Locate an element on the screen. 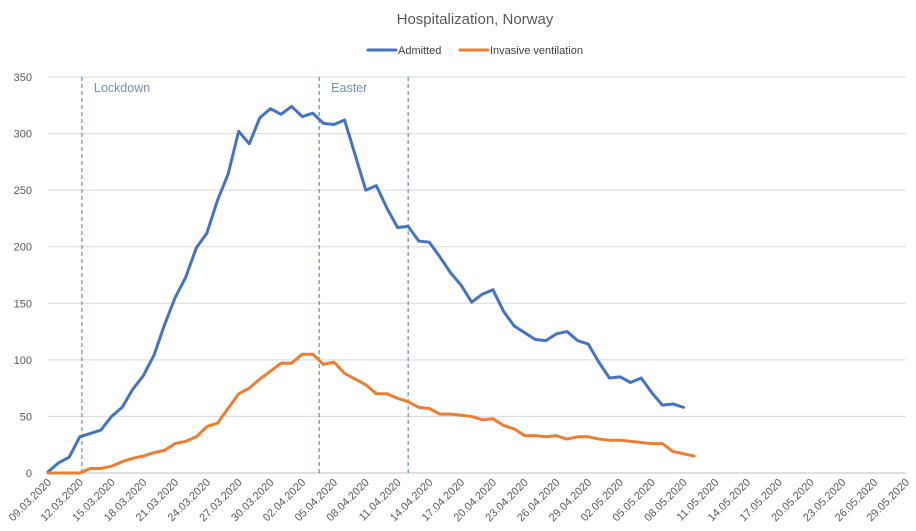 The image size is (916, 531). legend-label: Invasive ventilation is located at coordinates (536, 51).